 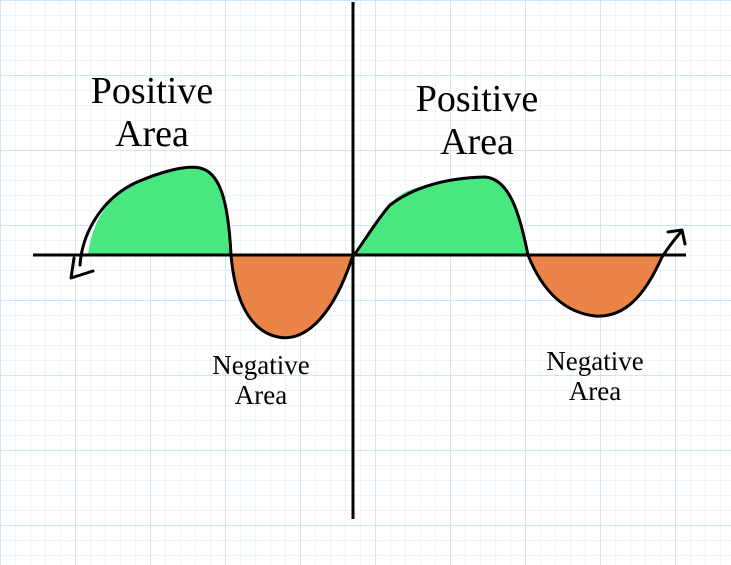 I want to click on negative-area-label-1-line-1: Negative, so click(x=261, y=365).